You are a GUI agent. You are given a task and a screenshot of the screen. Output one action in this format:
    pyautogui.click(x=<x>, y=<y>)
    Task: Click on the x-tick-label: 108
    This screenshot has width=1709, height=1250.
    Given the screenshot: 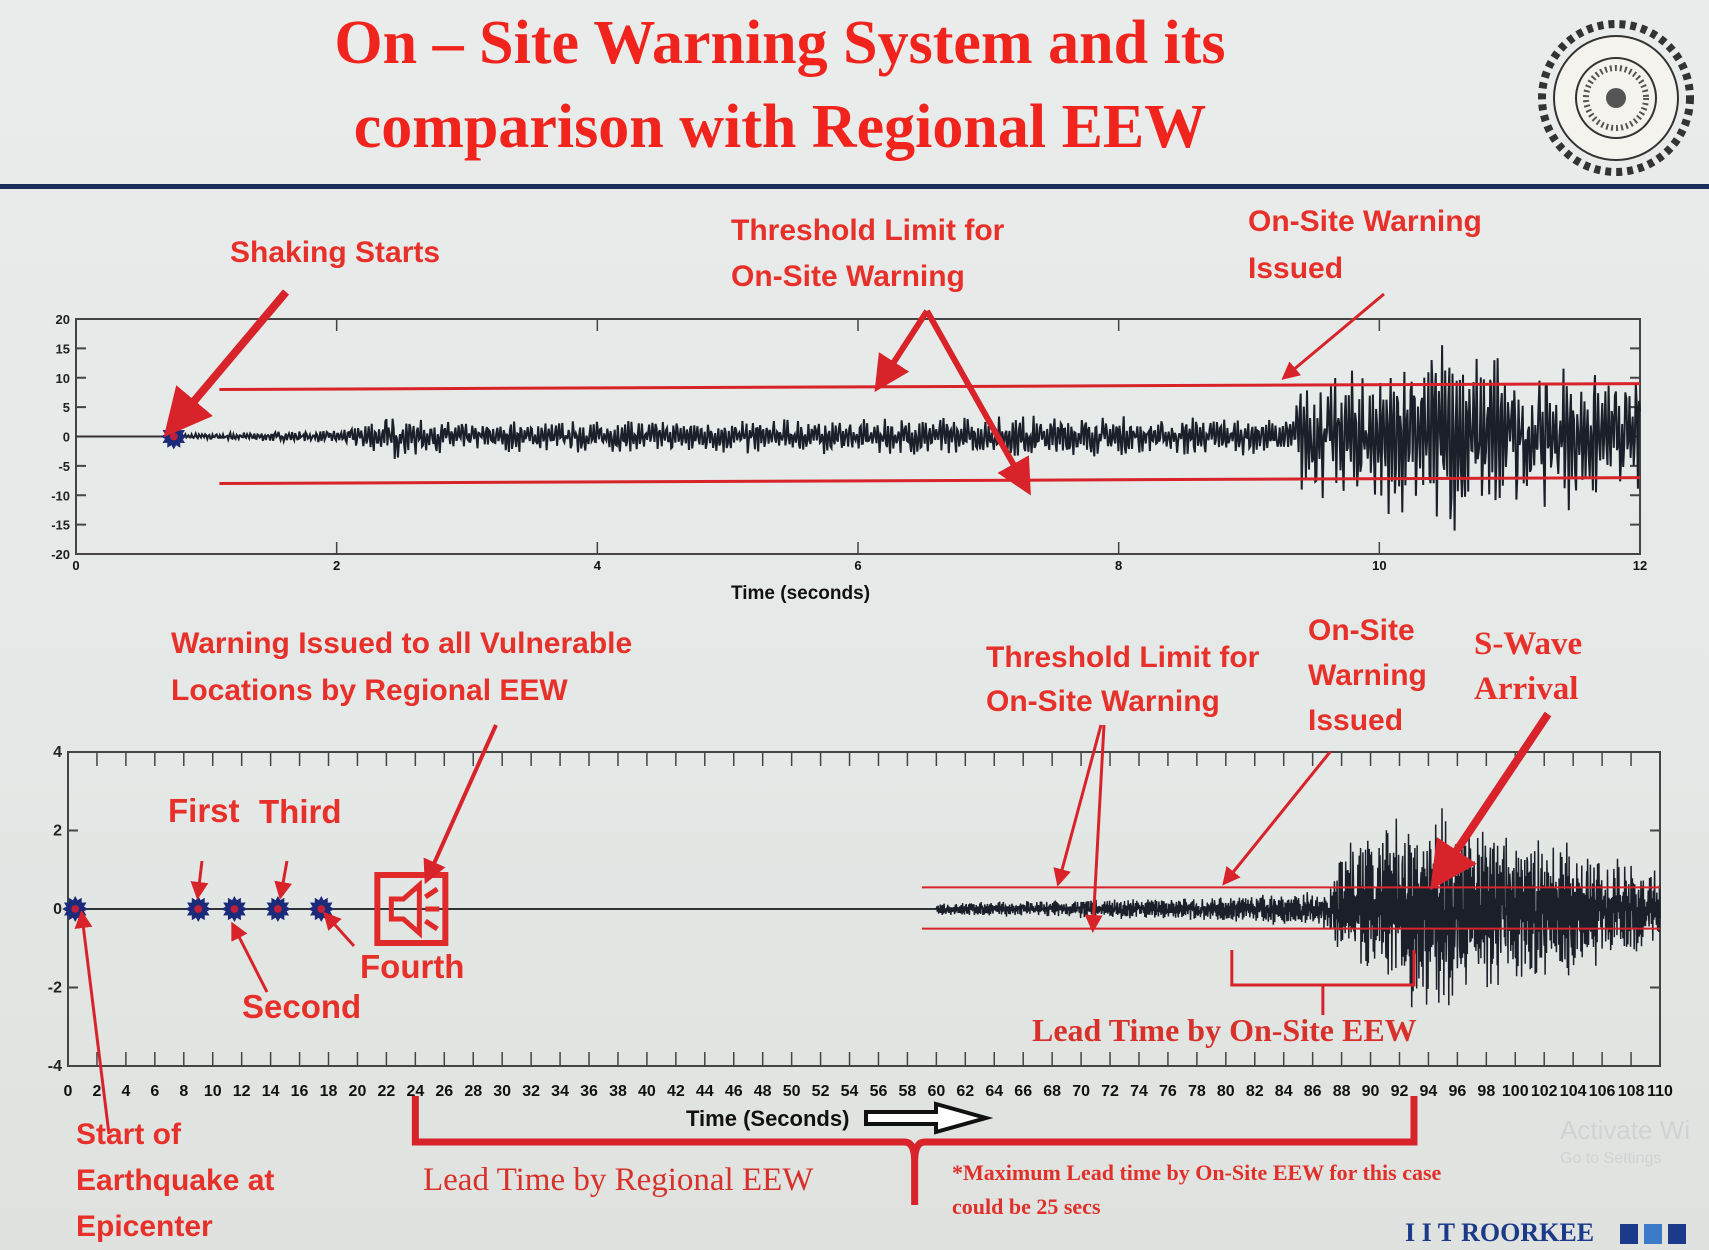 What is the action you would take?
    pyautogui.click(x=1631, y=1091)
    